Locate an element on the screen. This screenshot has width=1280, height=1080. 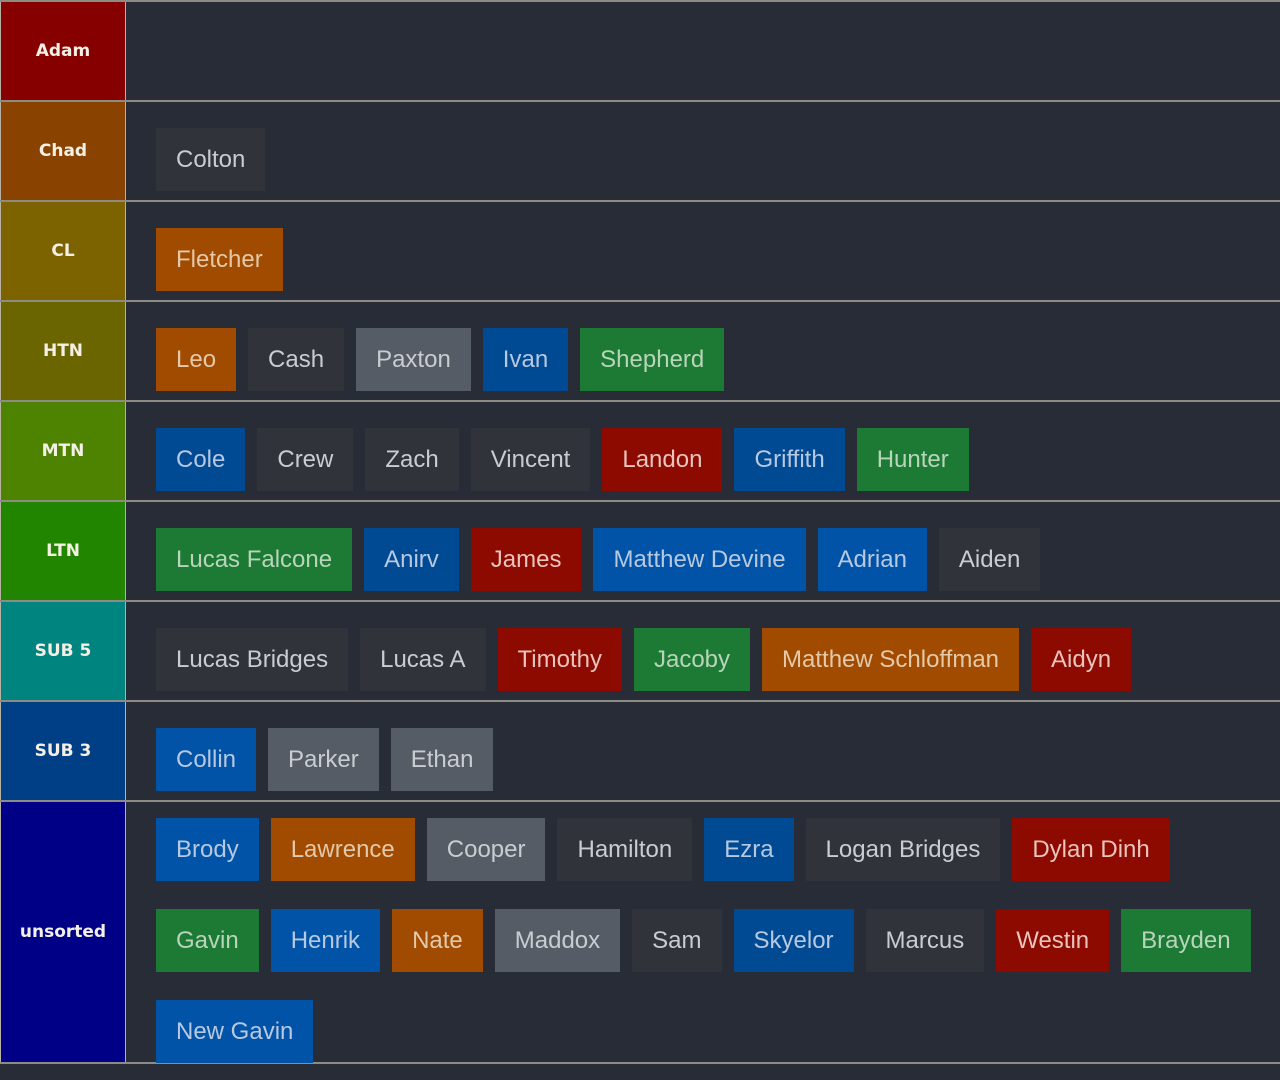
tier-label: Chad is located at coordinates (63, 151).